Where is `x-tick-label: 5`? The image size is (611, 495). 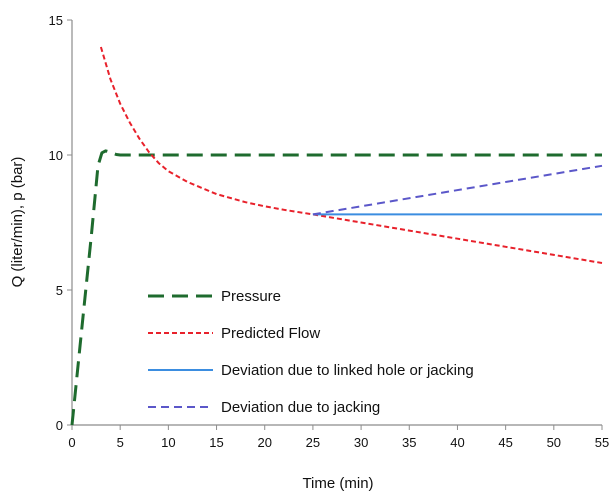
x-tick-label: 5 is located at coordinates (120, 442).